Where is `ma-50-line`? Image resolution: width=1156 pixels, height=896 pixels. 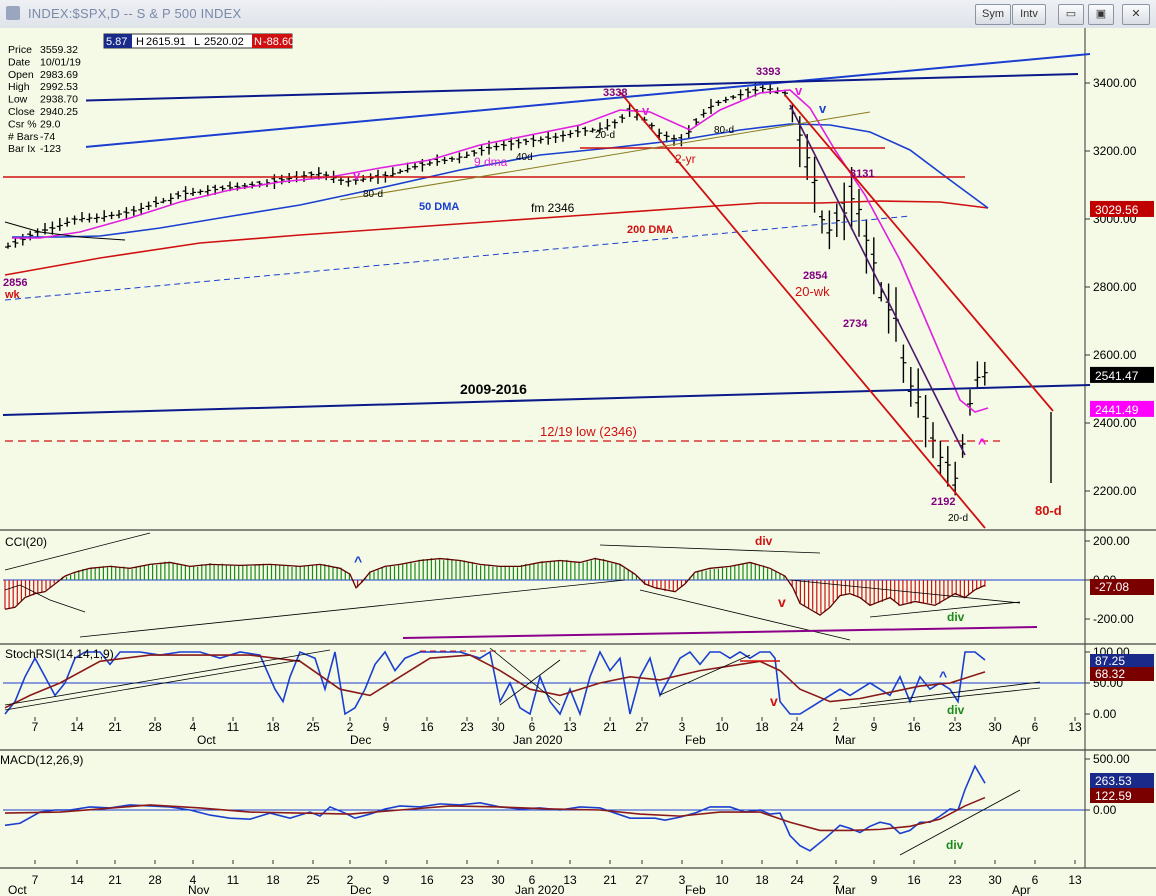
ma-50-line is located at coordinates (500, 180).